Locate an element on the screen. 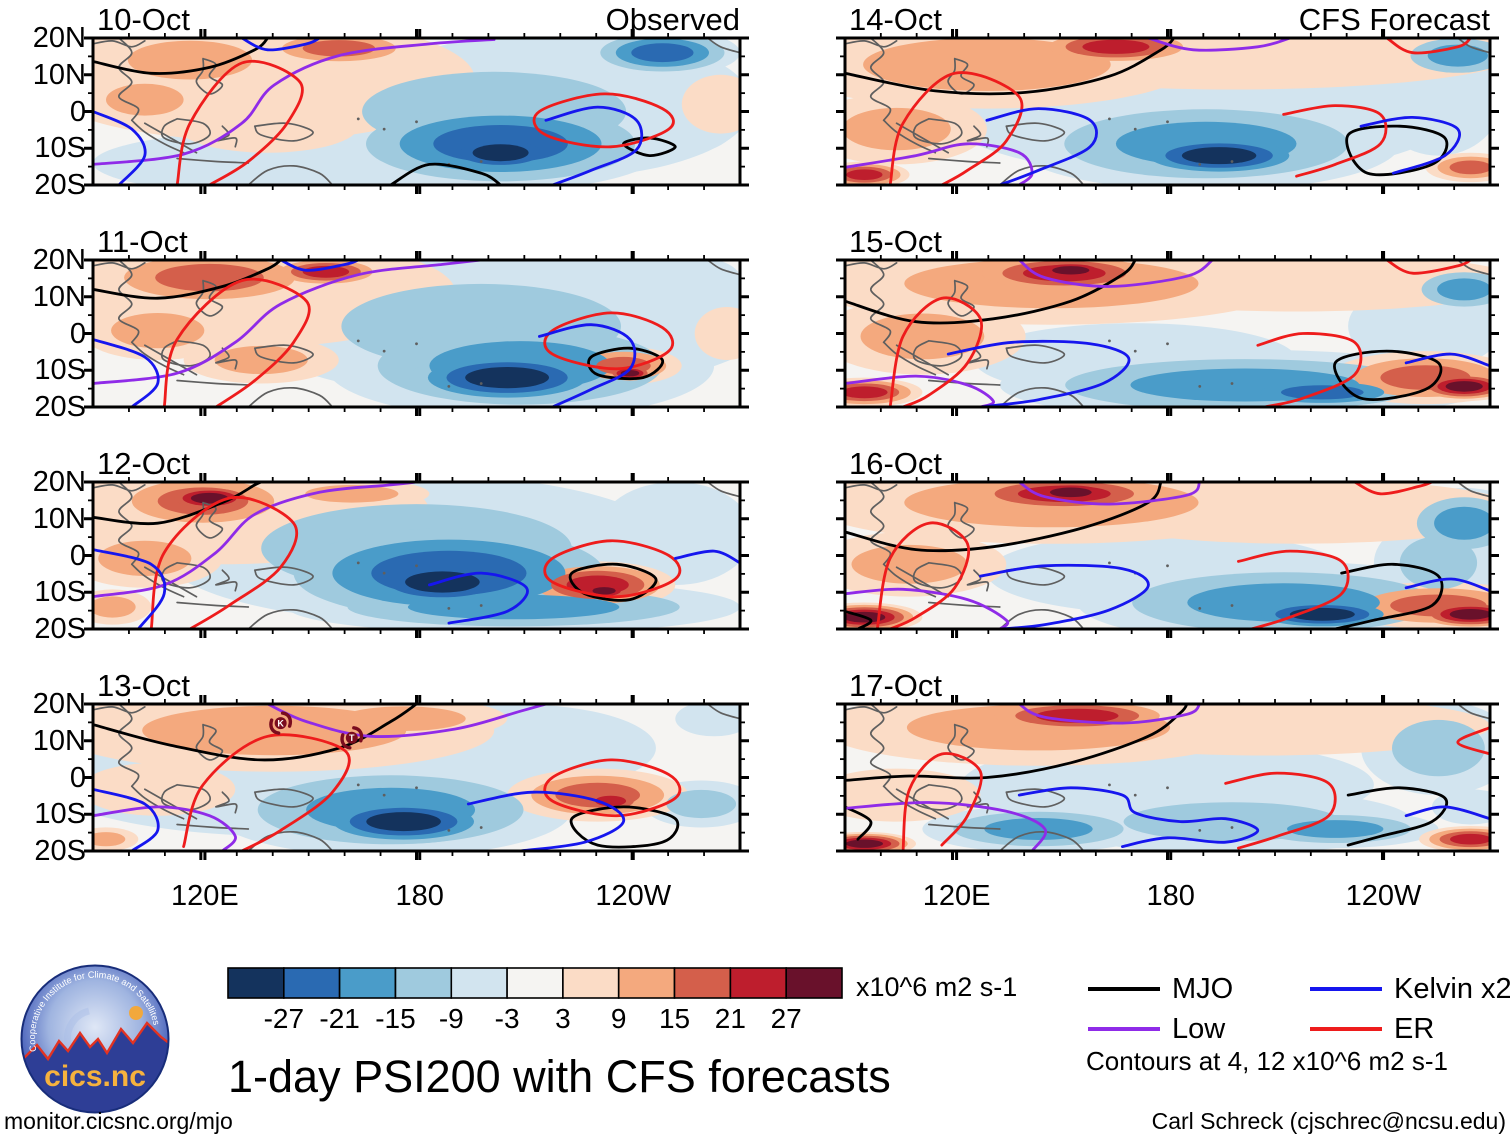 This screenshot has height=1142, width=1510. column-header-cfs-forecast: CFS Forecast is located at coordinates (1394, 19).